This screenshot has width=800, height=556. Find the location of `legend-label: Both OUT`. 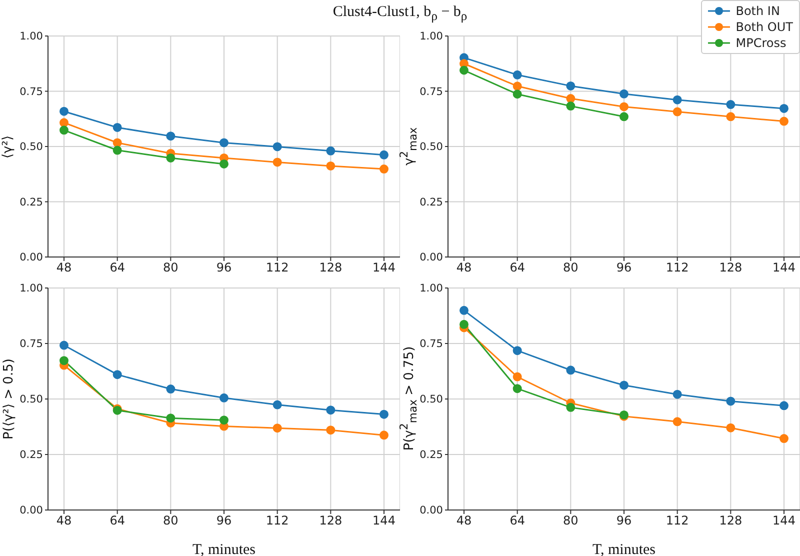

legend-label: Both OUT is located at coordinates (764, 27).